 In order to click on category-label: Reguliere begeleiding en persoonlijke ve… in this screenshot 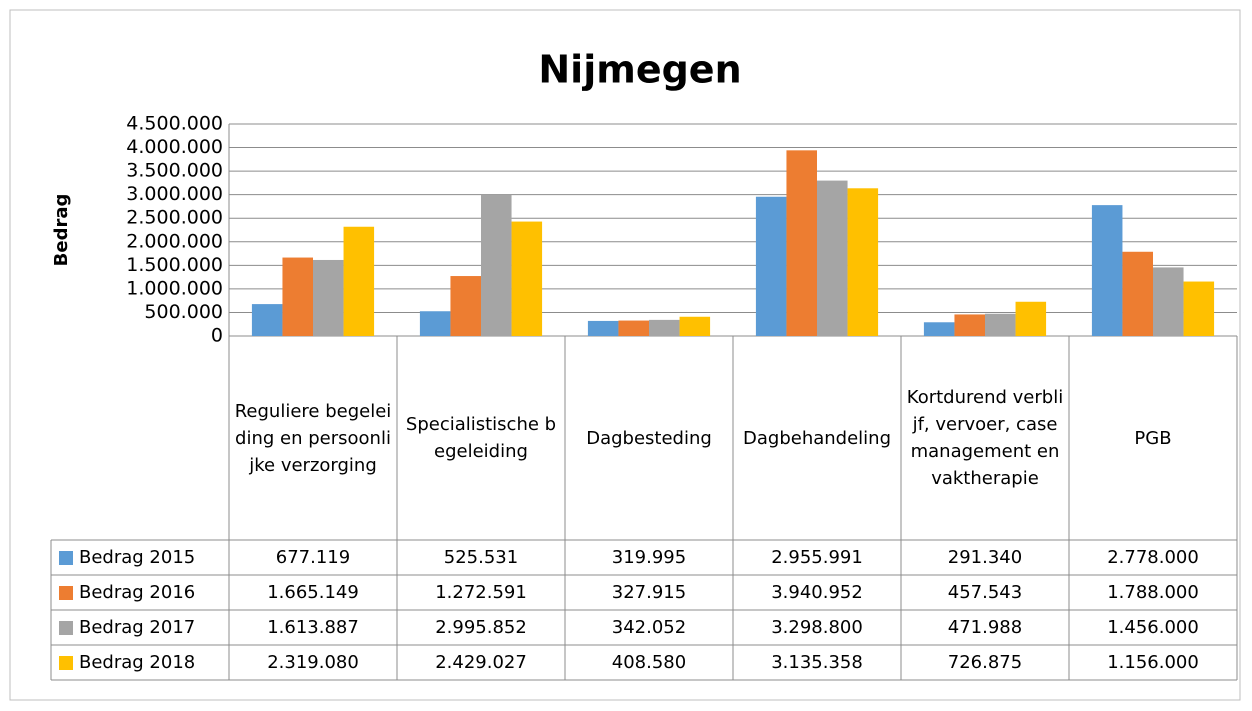, I will do `click(313, 438)`.